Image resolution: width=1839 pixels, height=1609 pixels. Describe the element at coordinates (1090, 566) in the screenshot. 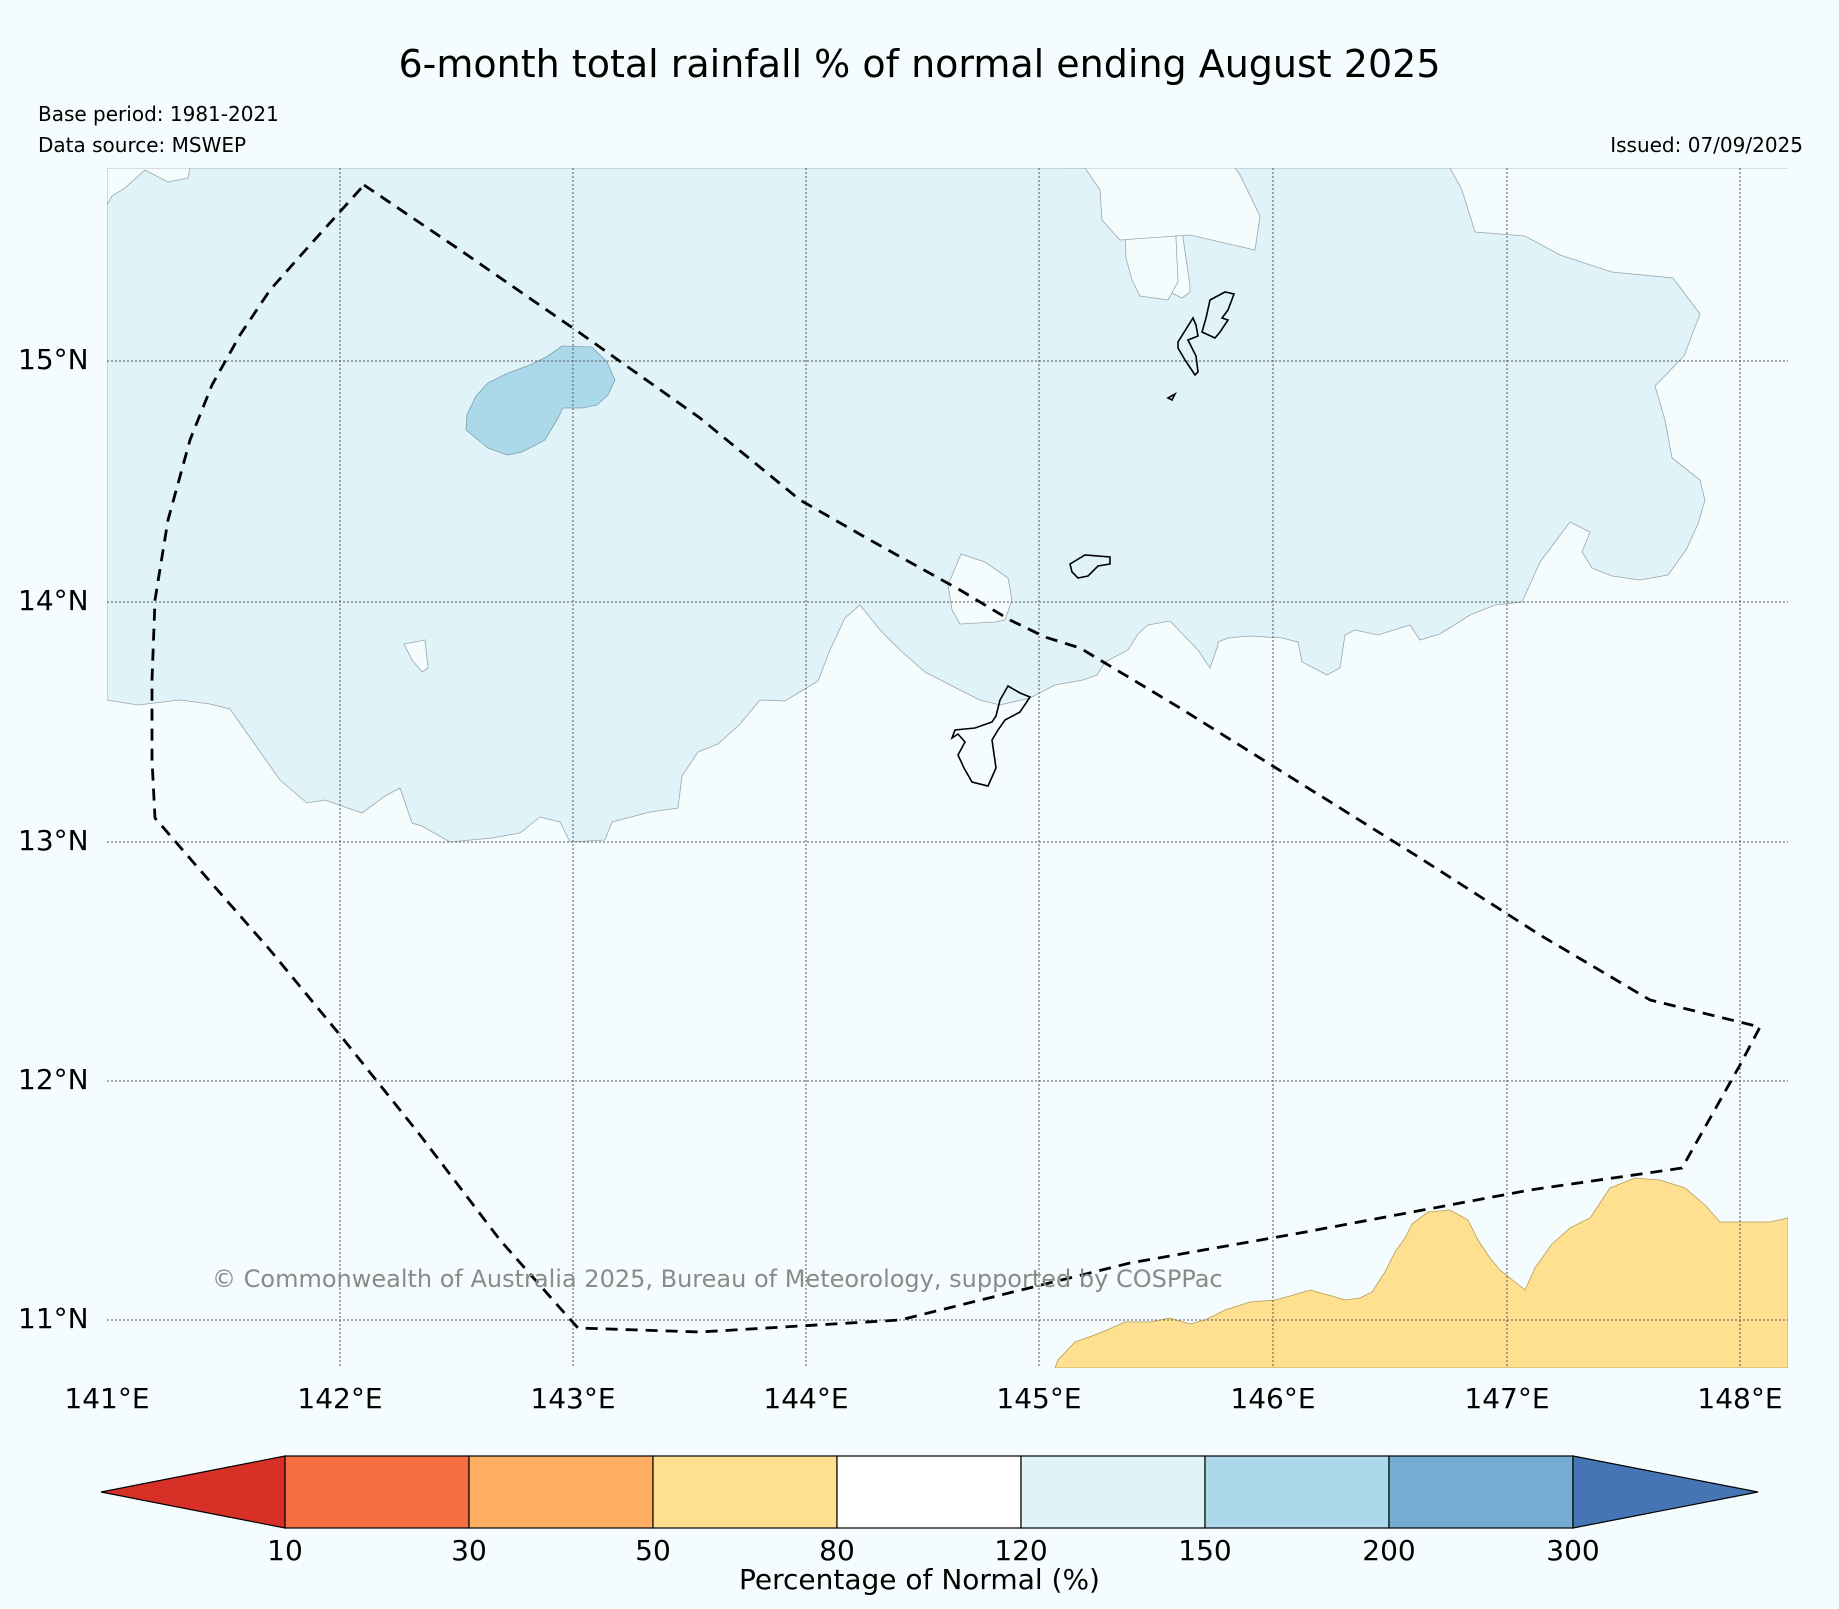

I see `island-rota` at that location.